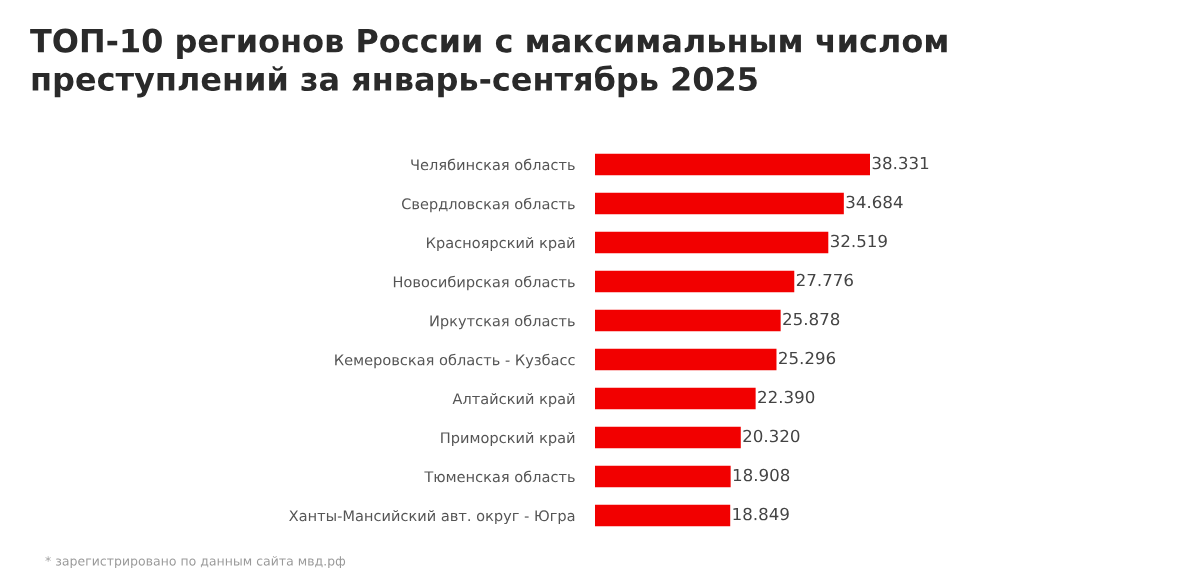 The width and height of the screenshot is (1200, 578). I want to click on y-tick-label: Иркутская область, so click(502, 322).